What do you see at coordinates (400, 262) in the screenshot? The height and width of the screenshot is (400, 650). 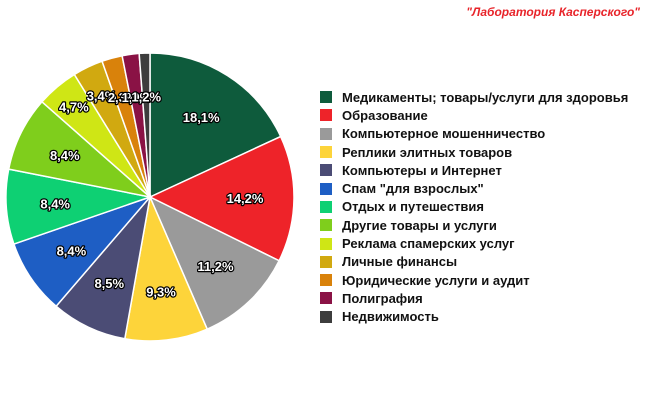 I see `legend-label: Личные финансы` at bounding box center [400, 262].